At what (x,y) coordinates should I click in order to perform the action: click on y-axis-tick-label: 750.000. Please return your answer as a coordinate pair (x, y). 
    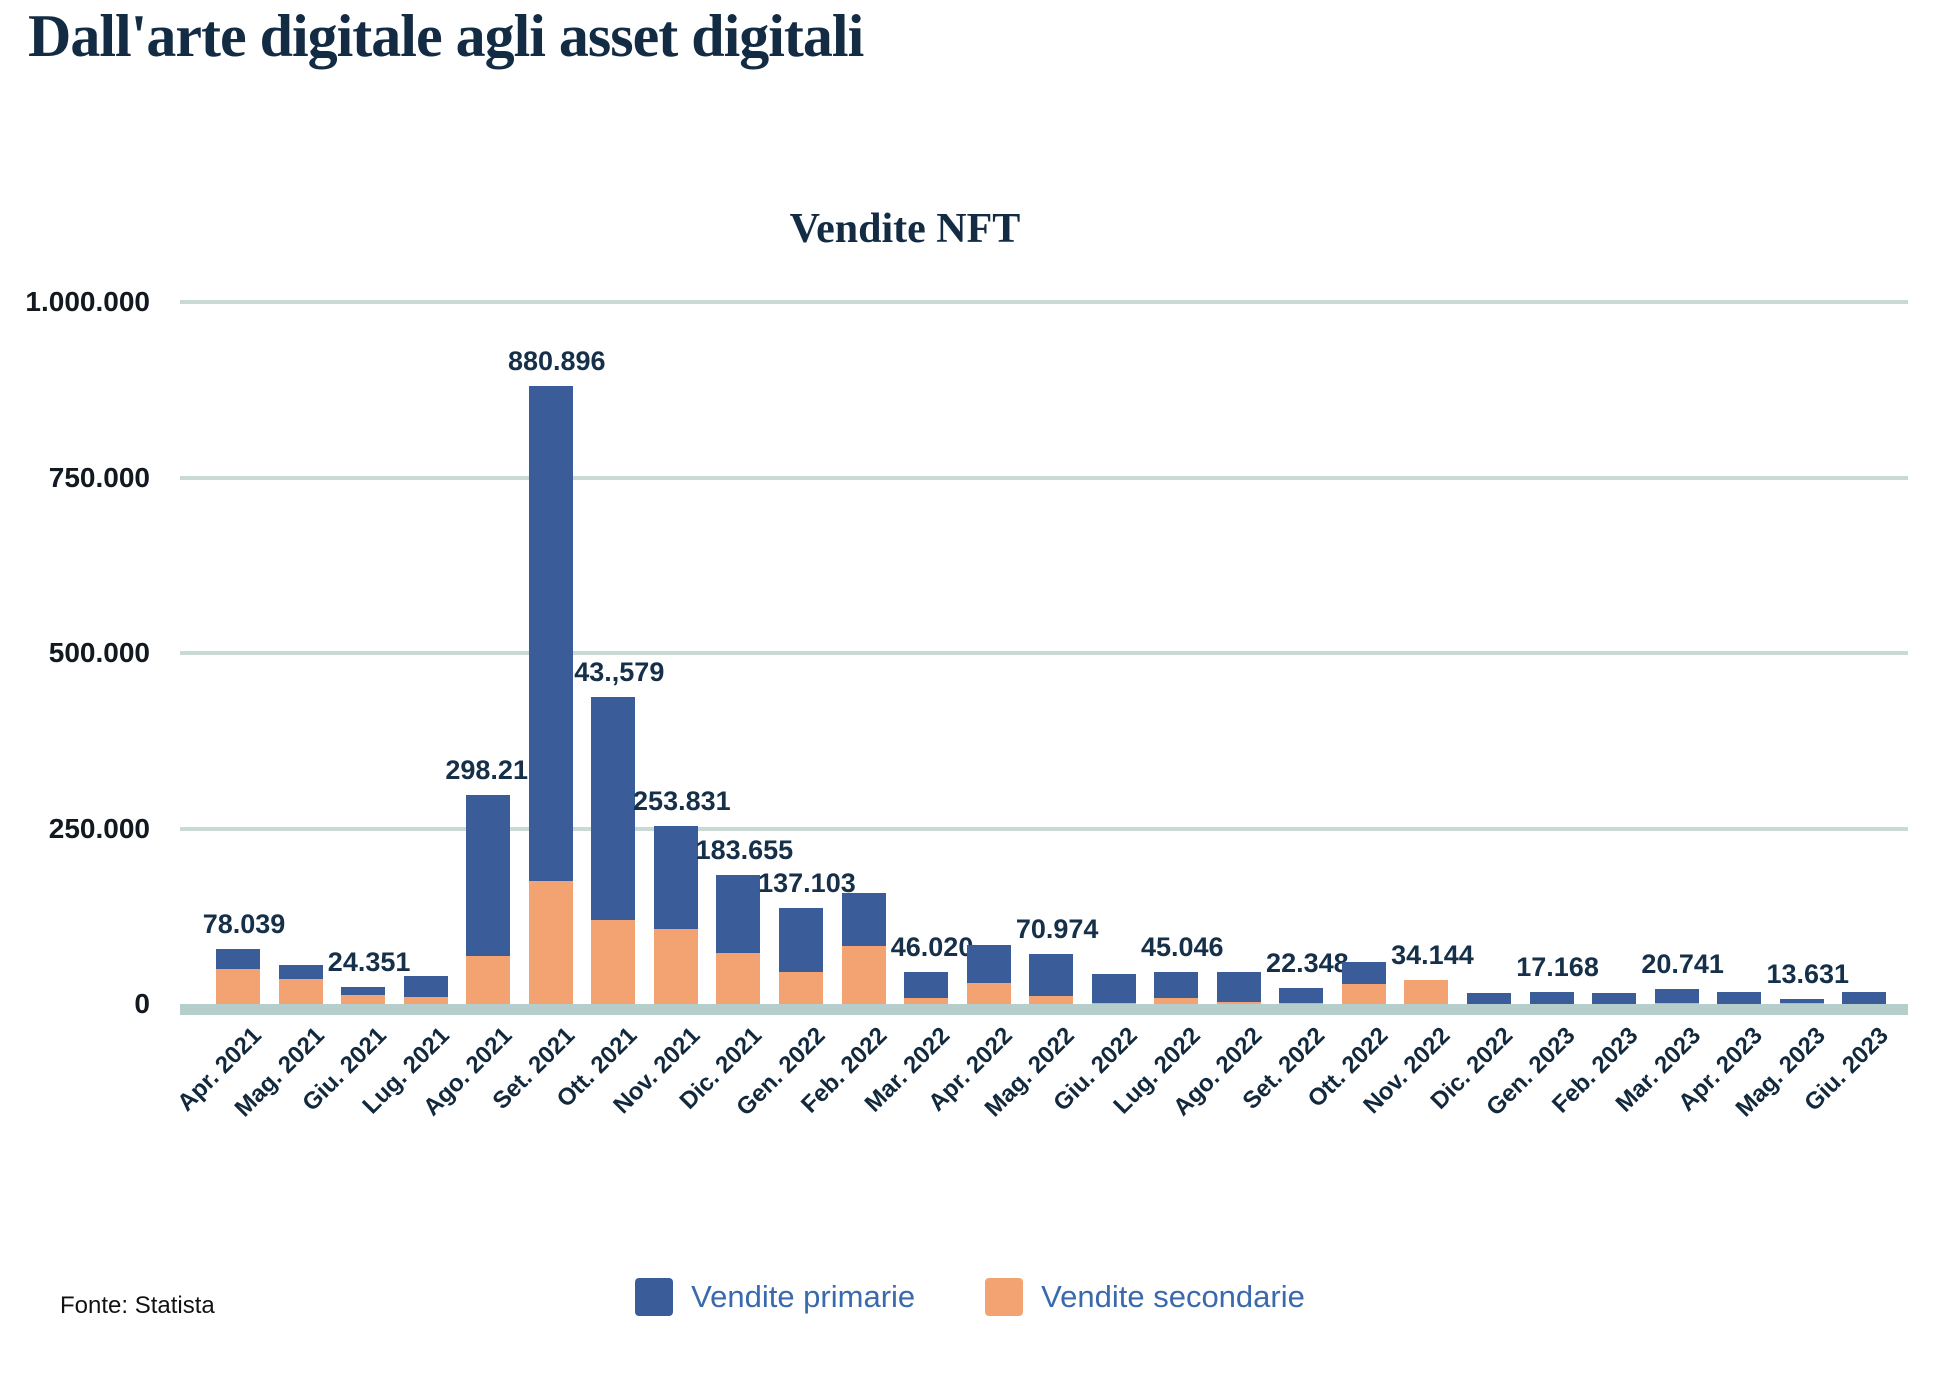
    Looking at the image, I should click on (99, 477).